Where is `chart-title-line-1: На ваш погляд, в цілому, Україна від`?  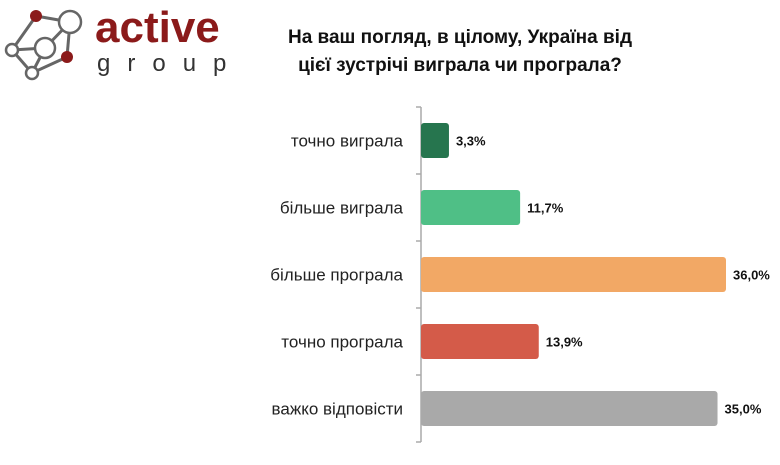 chart-title-line-1: На ваш погляд, в цілому, Україна від is located at coordinates (460, 37).